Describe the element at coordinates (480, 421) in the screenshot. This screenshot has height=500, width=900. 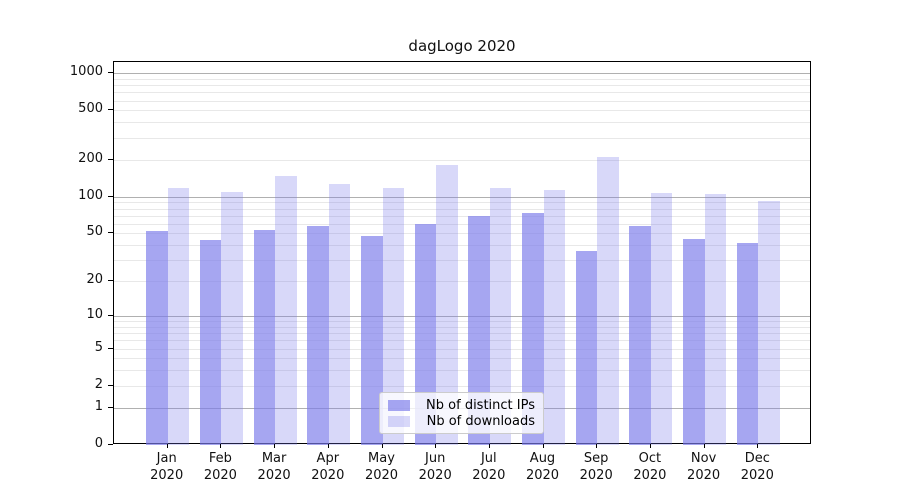
I see `legend-label-downloads: Nb of downloads` at that location.